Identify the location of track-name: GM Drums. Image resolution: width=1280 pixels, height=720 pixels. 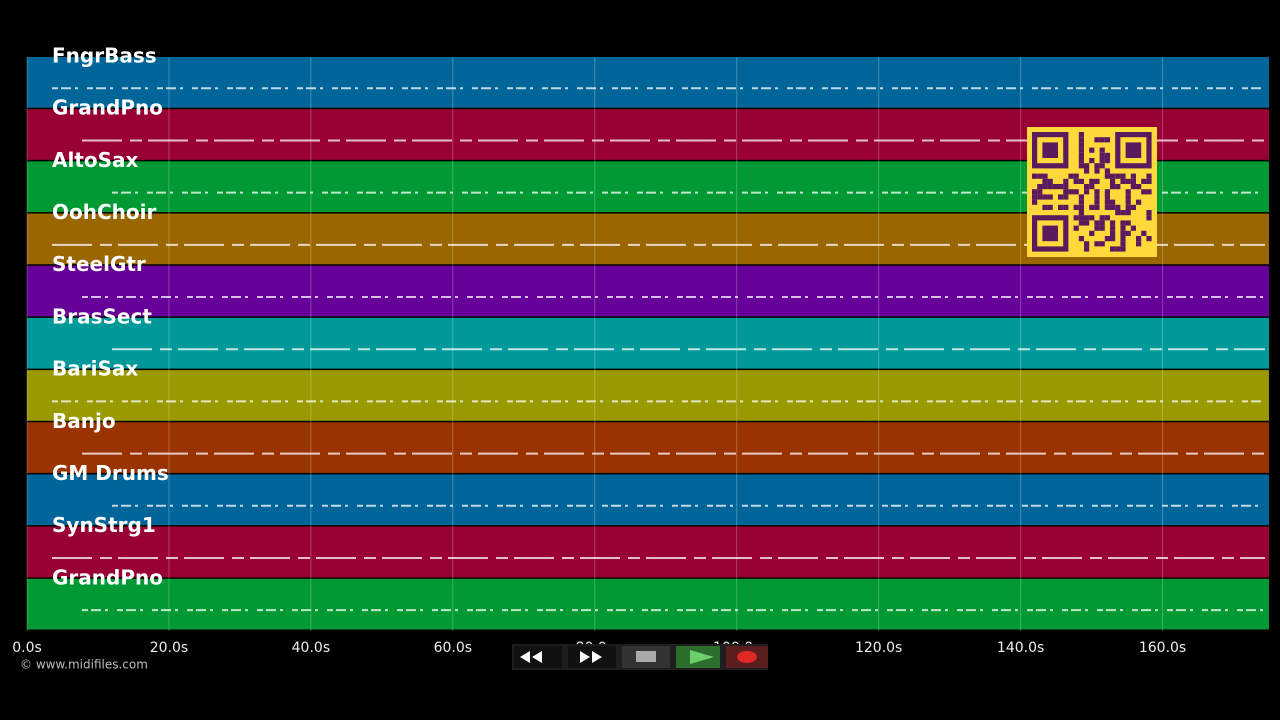
(110, 473).